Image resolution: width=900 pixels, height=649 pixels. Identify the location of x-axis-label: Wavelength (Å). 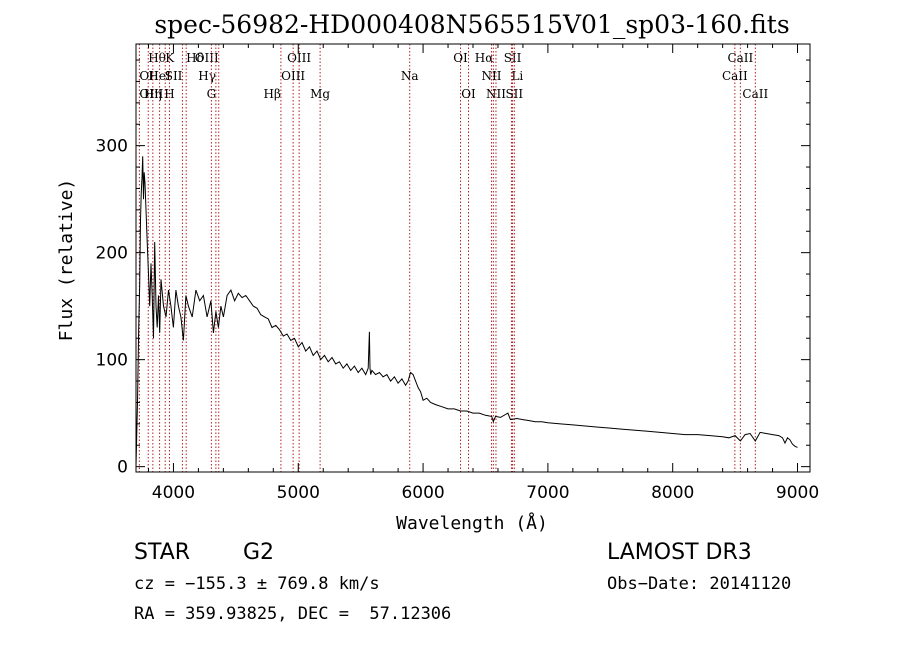
(472, 523).